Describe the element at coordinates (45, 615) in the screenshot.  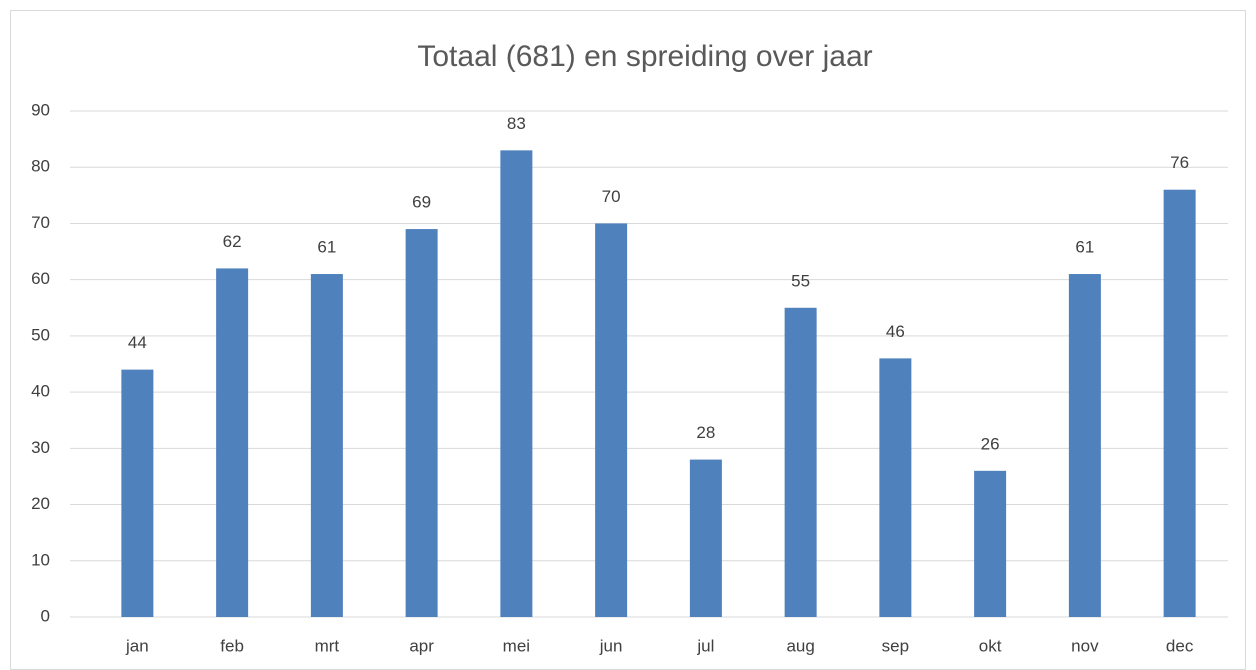
I see `y-tick-label: 0` at that location.